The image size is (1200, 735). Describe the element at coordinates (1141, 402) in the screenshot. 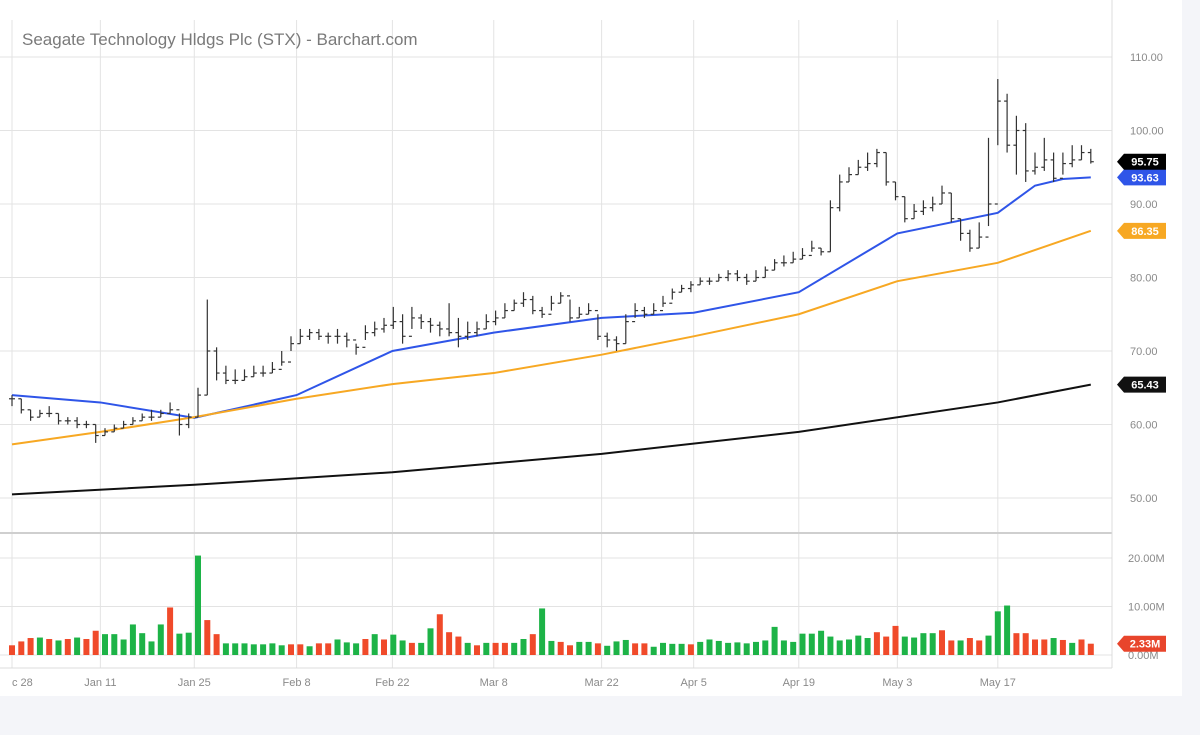

I see `value-tags: 93.63 86.35 65.43 95.75 2.33M` at that location.